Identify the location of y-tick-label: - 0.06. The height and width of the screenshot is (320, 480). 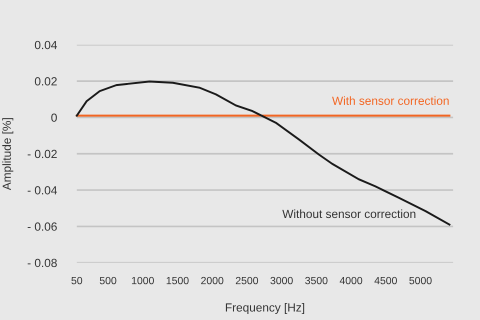
(42, 226).